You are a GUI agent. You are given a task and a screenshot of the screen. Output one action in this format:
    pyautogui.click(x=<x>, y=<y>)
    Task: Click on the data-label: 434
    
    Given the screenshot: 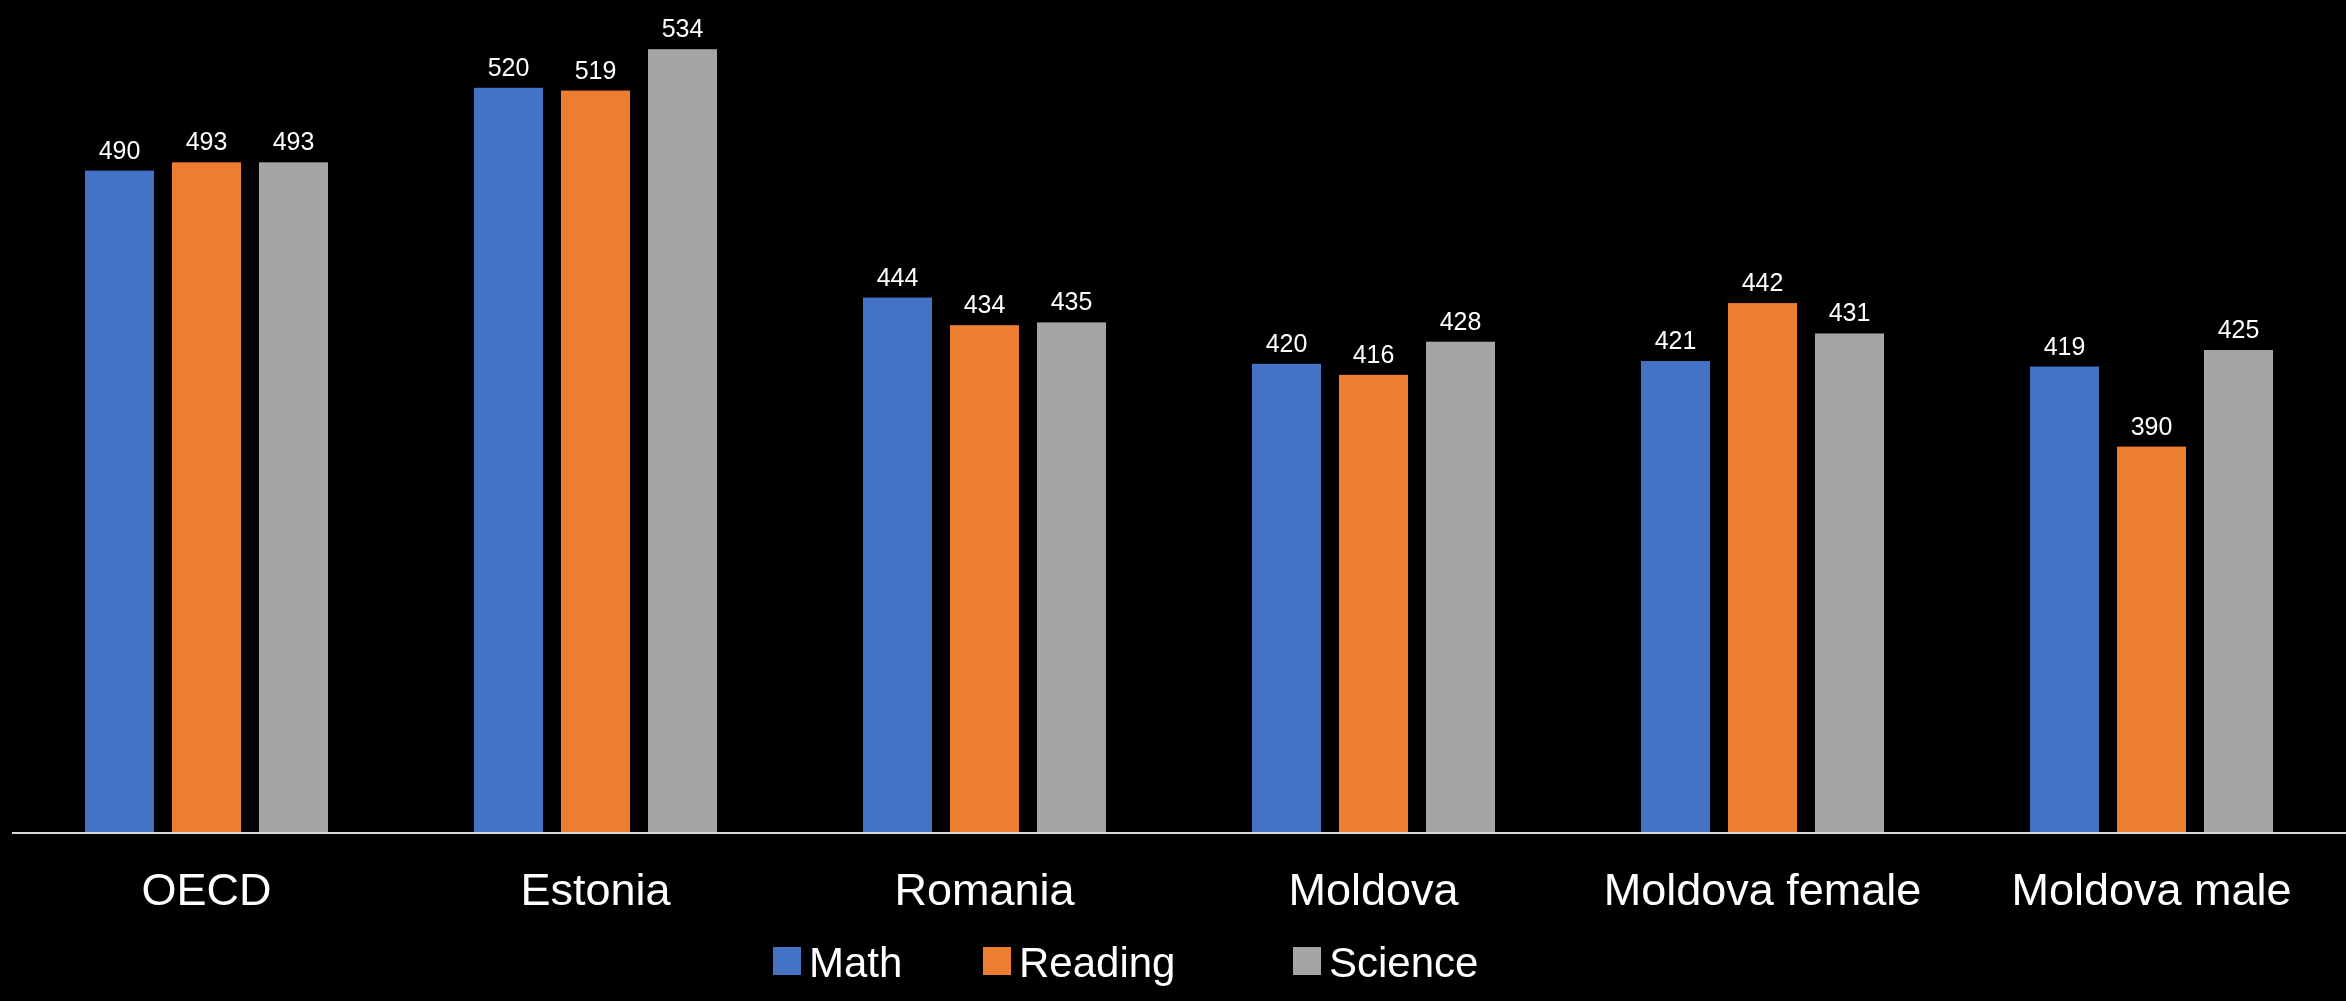 What is the action you would take?
    pyautogui.click(x=984, y=304)
    